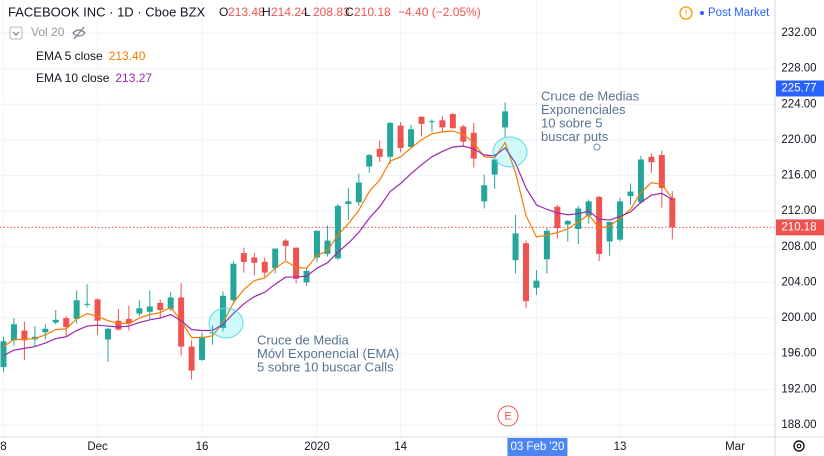 The width and height of the screenshot is (824, 456). I want to click on y-tick-label: 188.00, so click(798, 425).